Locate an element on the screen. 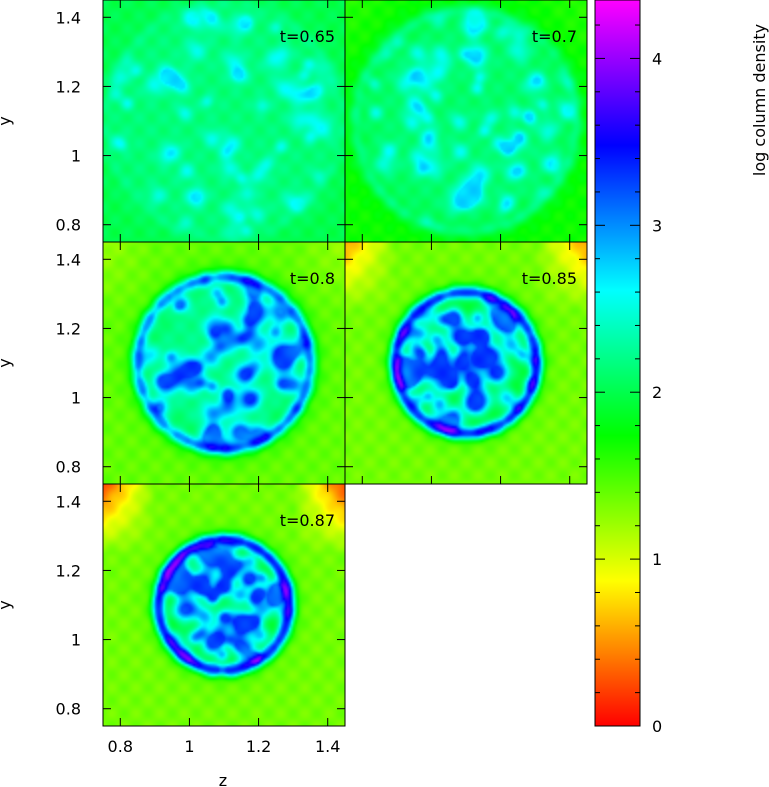  panel-3: t=0.85 is located at coordinates (466, 363).